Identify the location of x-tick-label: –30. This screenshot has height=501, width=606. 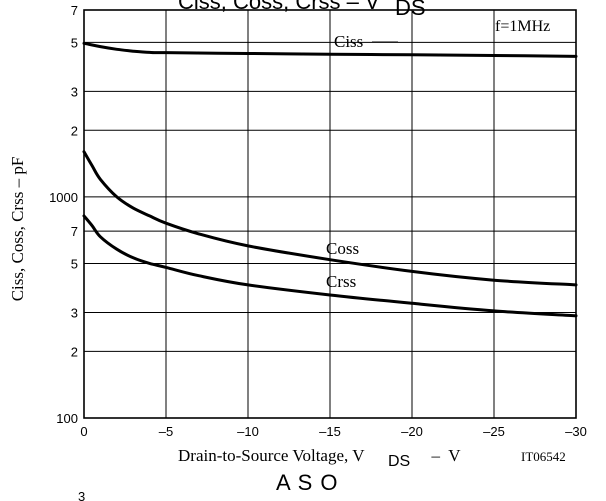
(576, 431).